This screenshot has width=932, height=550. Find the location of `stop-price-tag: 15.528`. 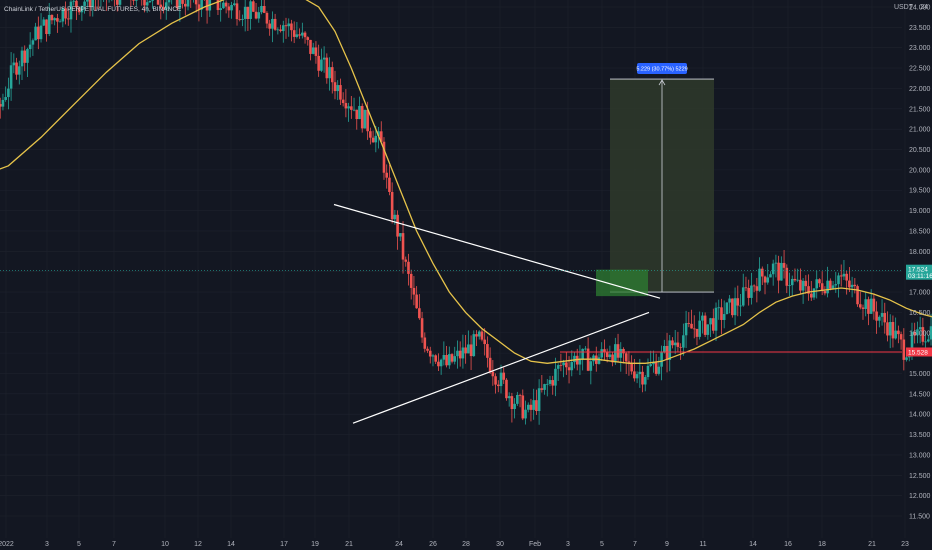

stop-price-tag: 15.528 is located at coordinates (919, 352).